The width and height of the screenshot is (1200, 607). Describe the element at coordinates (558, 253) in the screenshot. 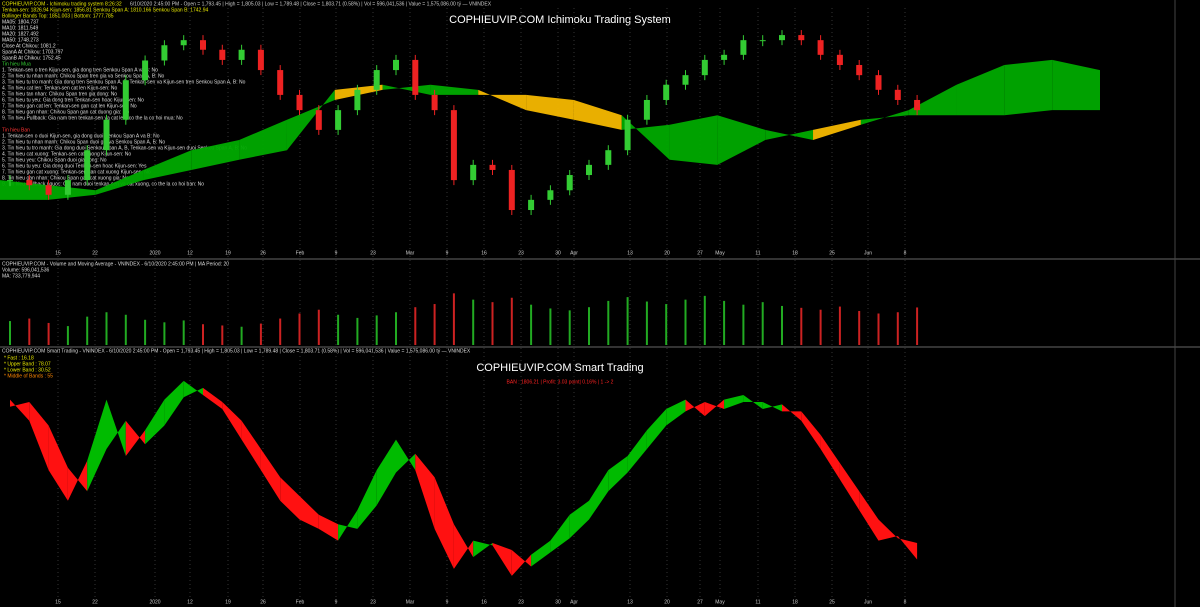

I see `date-label: 30` at that location.